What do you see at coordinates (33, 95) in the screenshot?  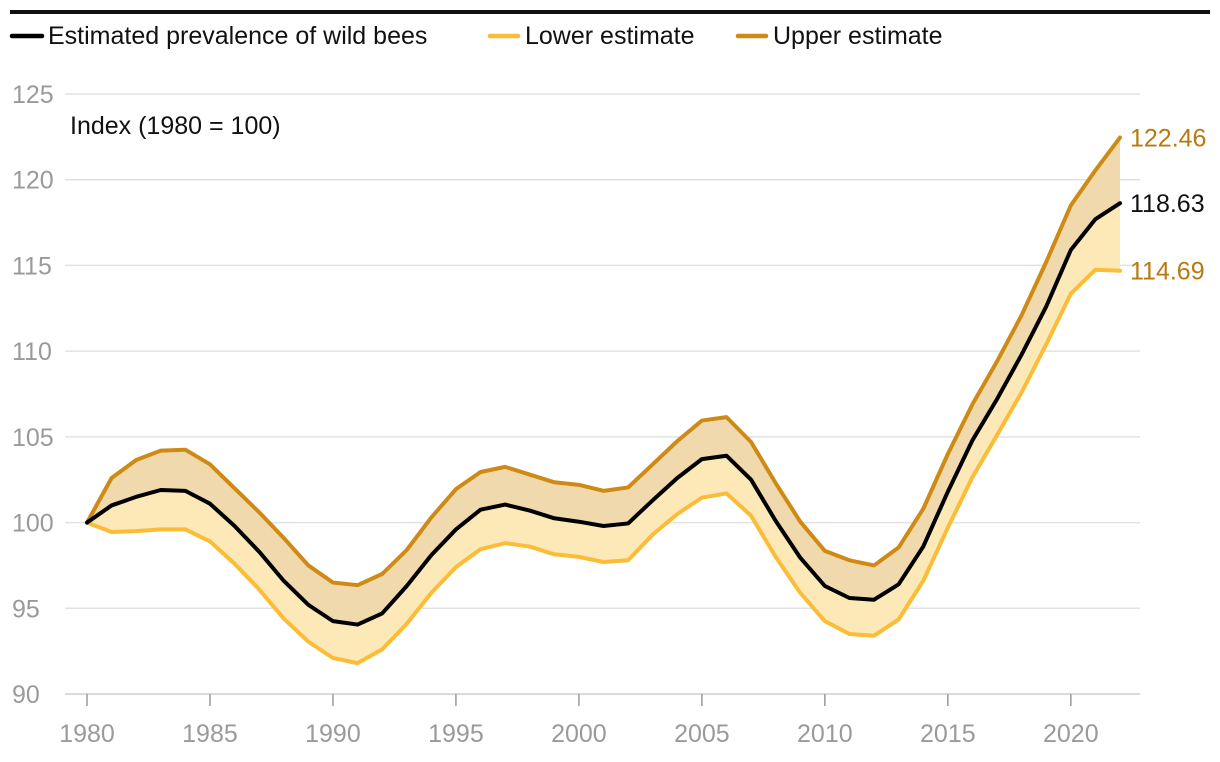 I see `y-tick-label-125: 125` at bounding box center [33, 95].